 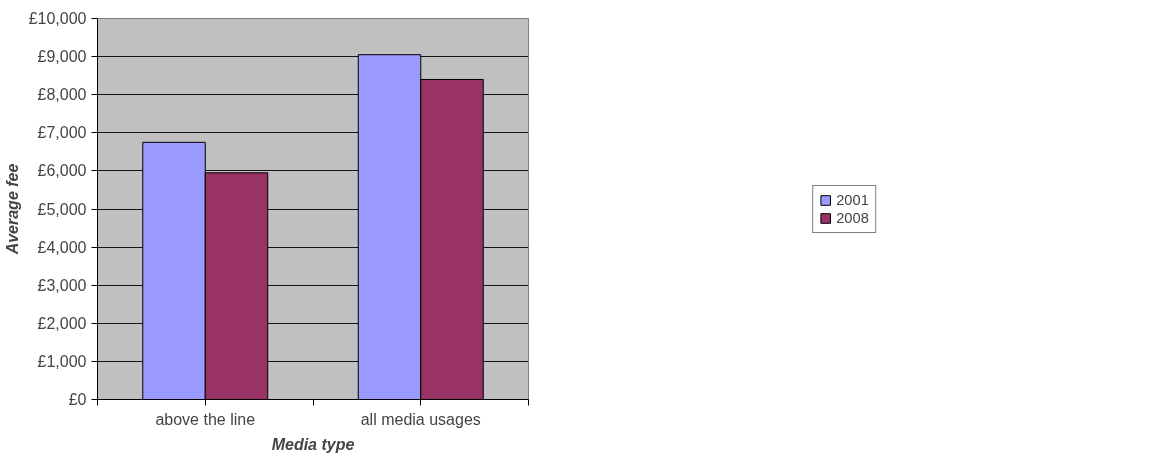 What do you see at coordinates (57, 18) in the screenshot?
I see `y-tick-label: £10,000` at bounding box center [57, 18].